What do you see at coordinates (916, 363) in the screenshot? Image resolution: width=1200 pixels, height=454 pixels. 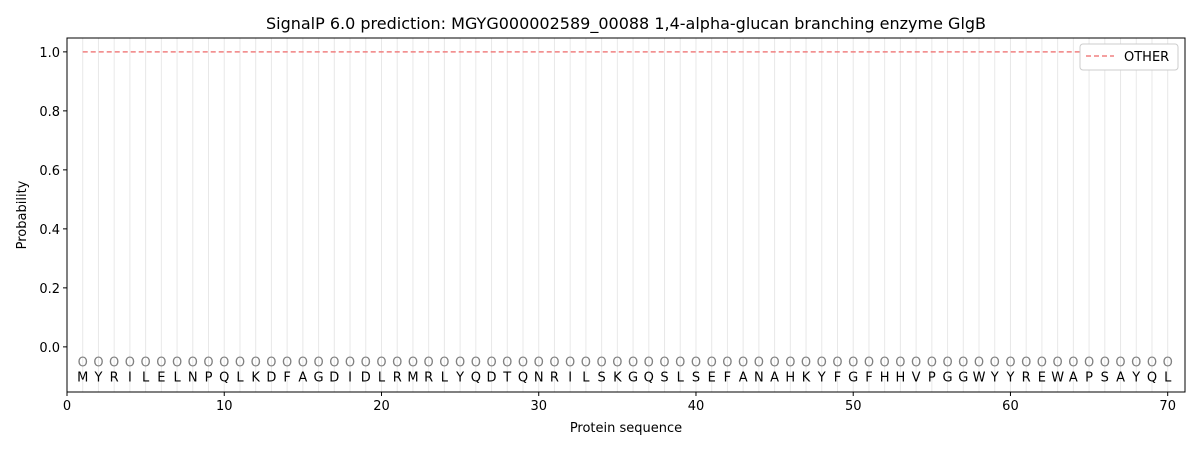 I see `label-marker-54: O` at bounding box center [916, 363].